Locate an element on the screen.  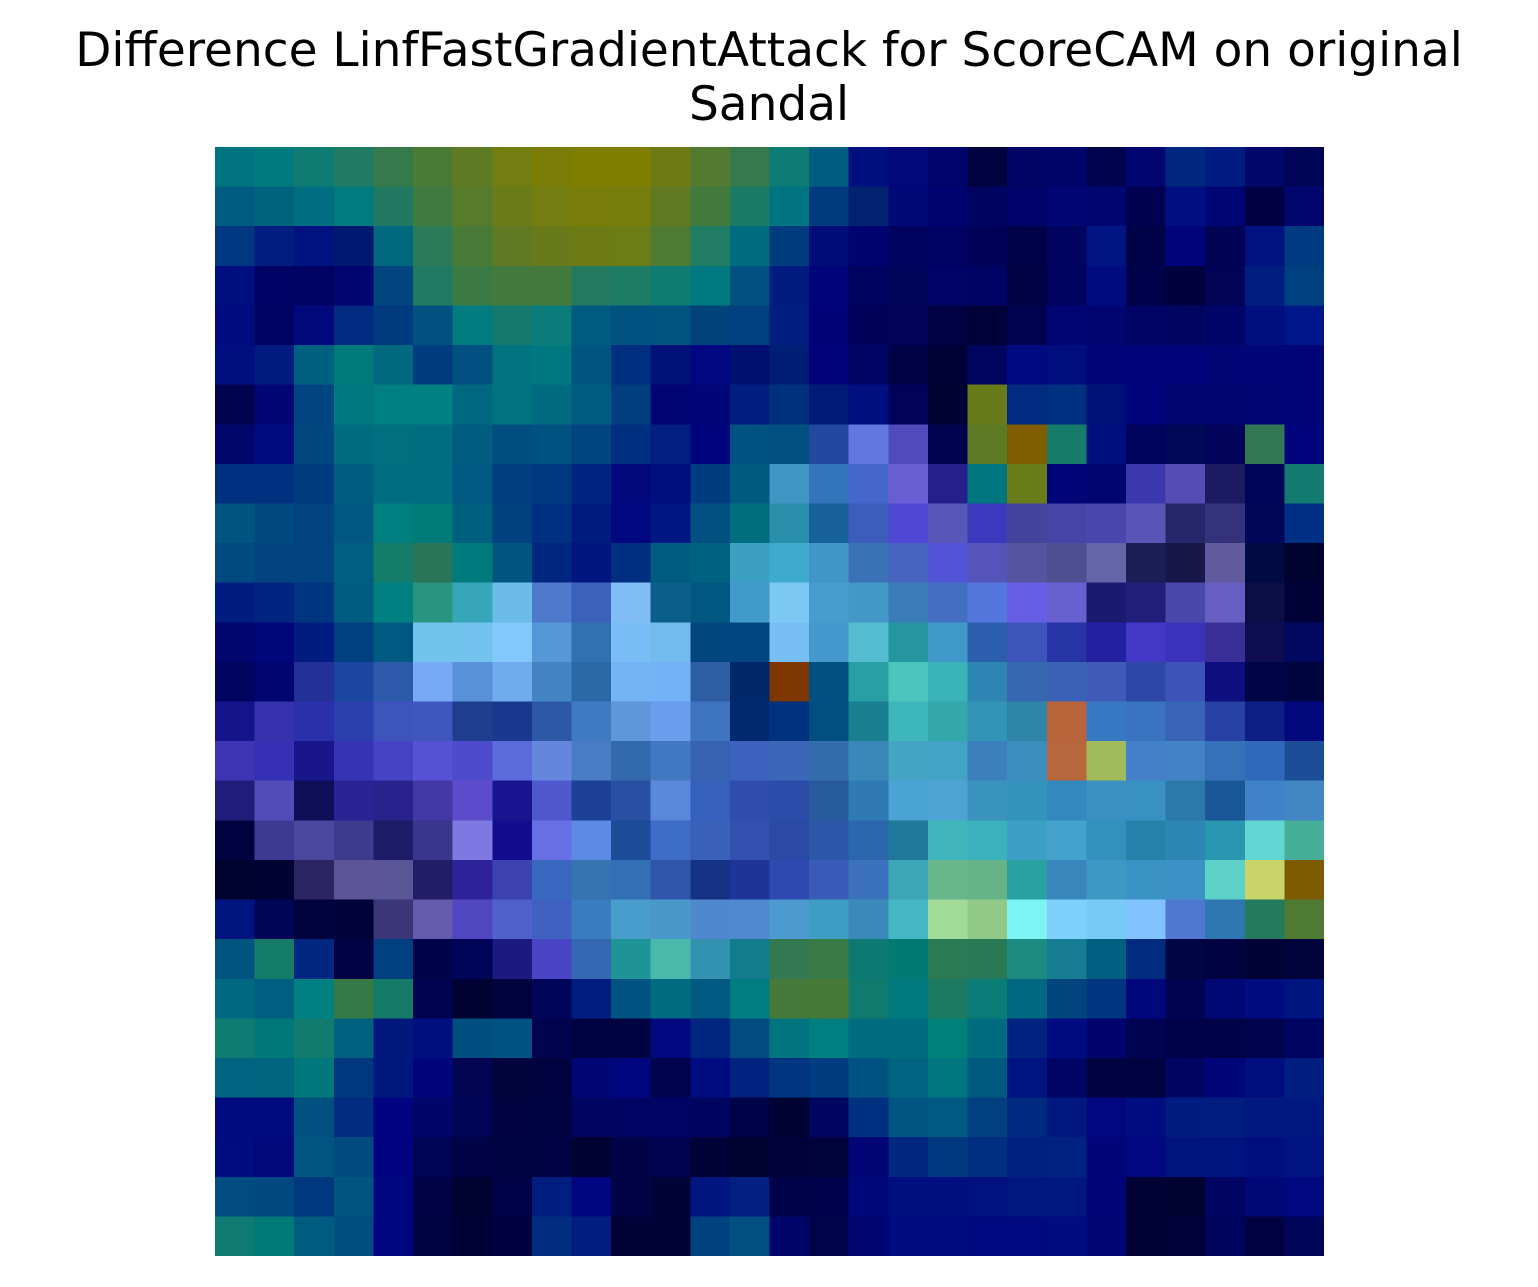
heatmap-cell-r2-c18 is located at coordinates (948, 246).